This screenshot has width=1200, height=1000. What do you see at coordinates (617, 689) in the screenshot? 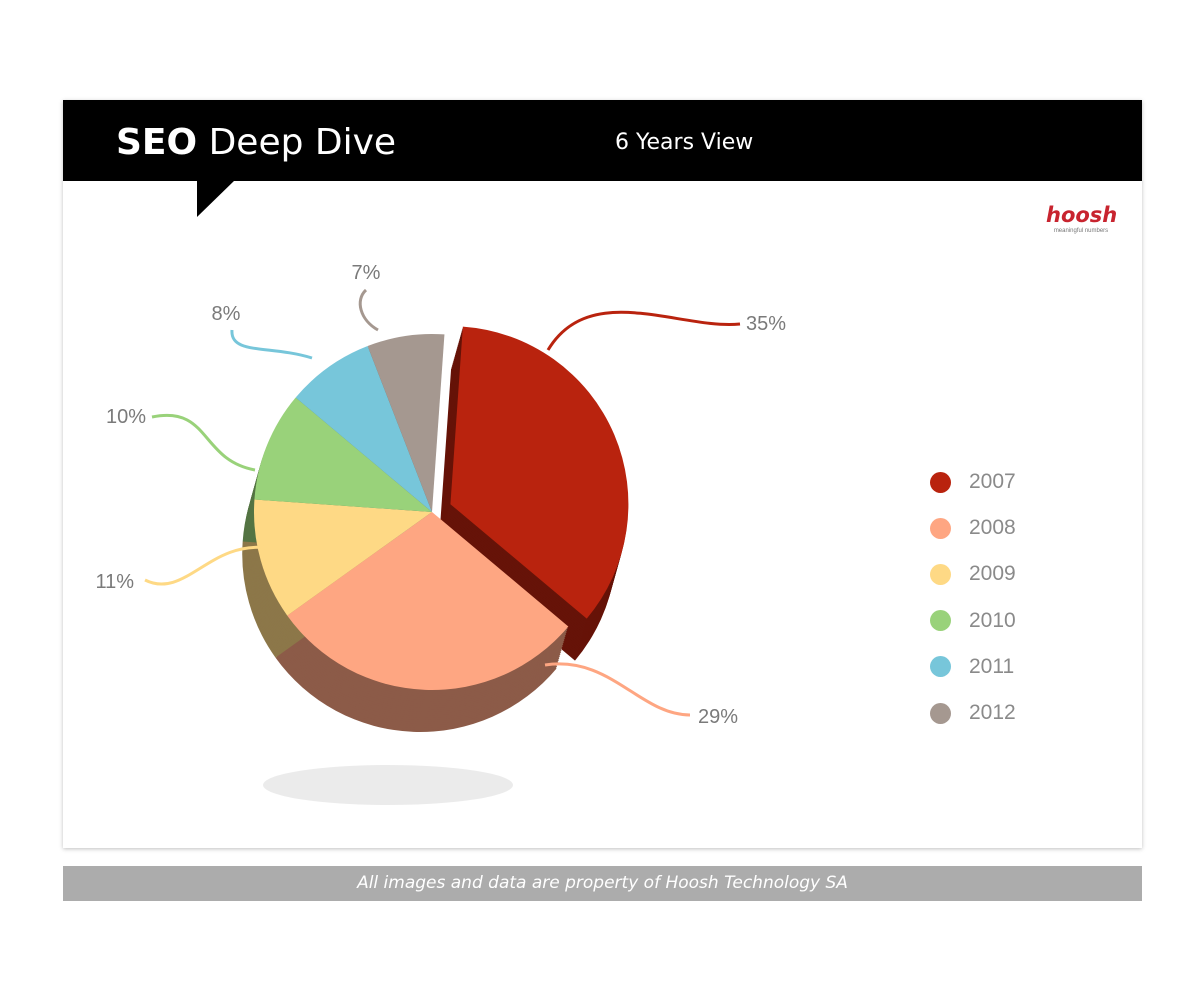
I see `leader-line-2008` at bounding box center [617, 689].